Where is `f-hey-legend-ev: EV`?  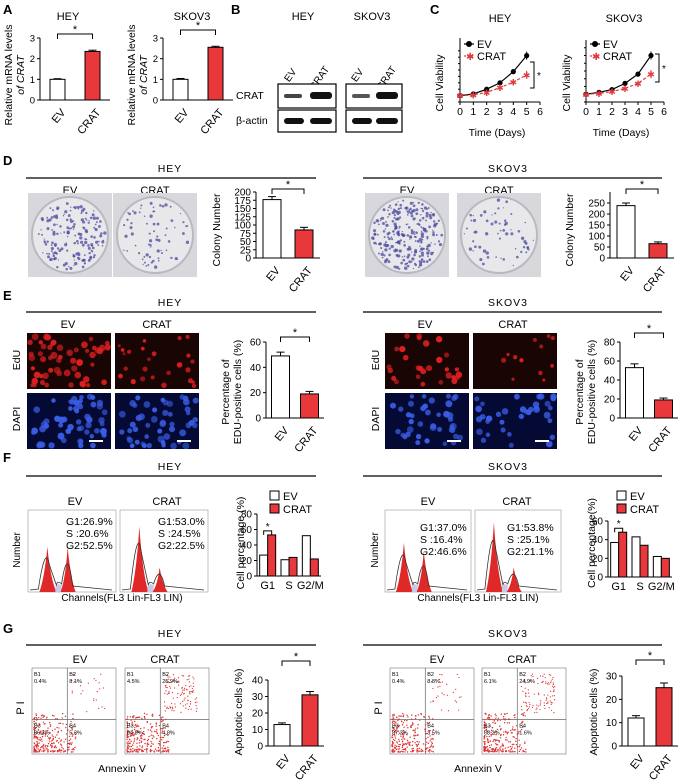
f-hey-legend-ev: EV is located at coordinates (290, 497).